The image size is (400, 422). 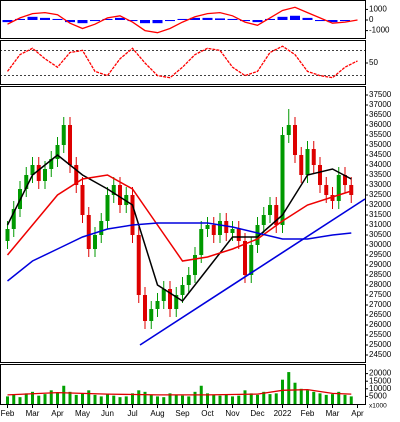 What do you see at coordinates (378, 396) in the screenshot?
I see `y-tick-label: 5000` at bounding box center [378, 396].